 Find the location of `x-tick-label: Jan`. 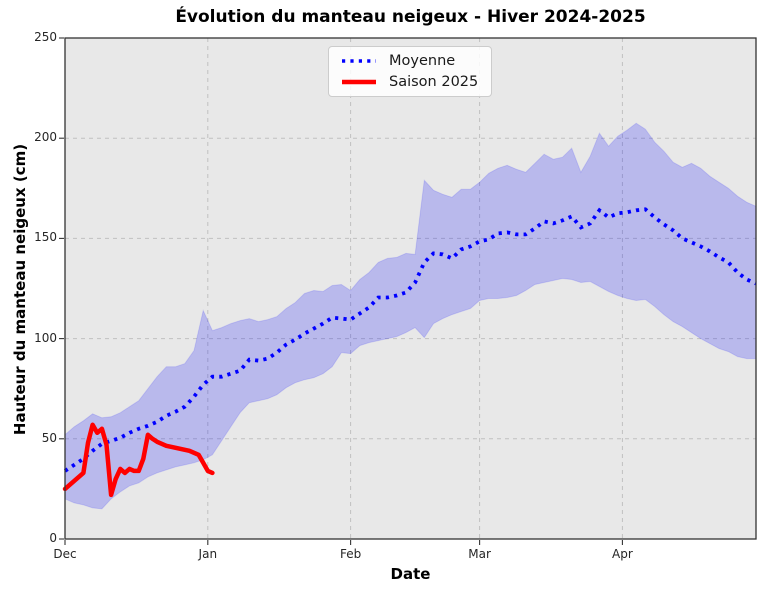

x-tick-label: Jan is located at coordinates (208, 554).